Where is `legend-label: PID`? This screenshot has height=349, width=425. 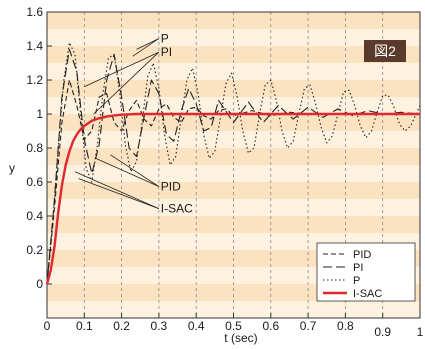 legend-label: PID is located at coordinates (362, 255).